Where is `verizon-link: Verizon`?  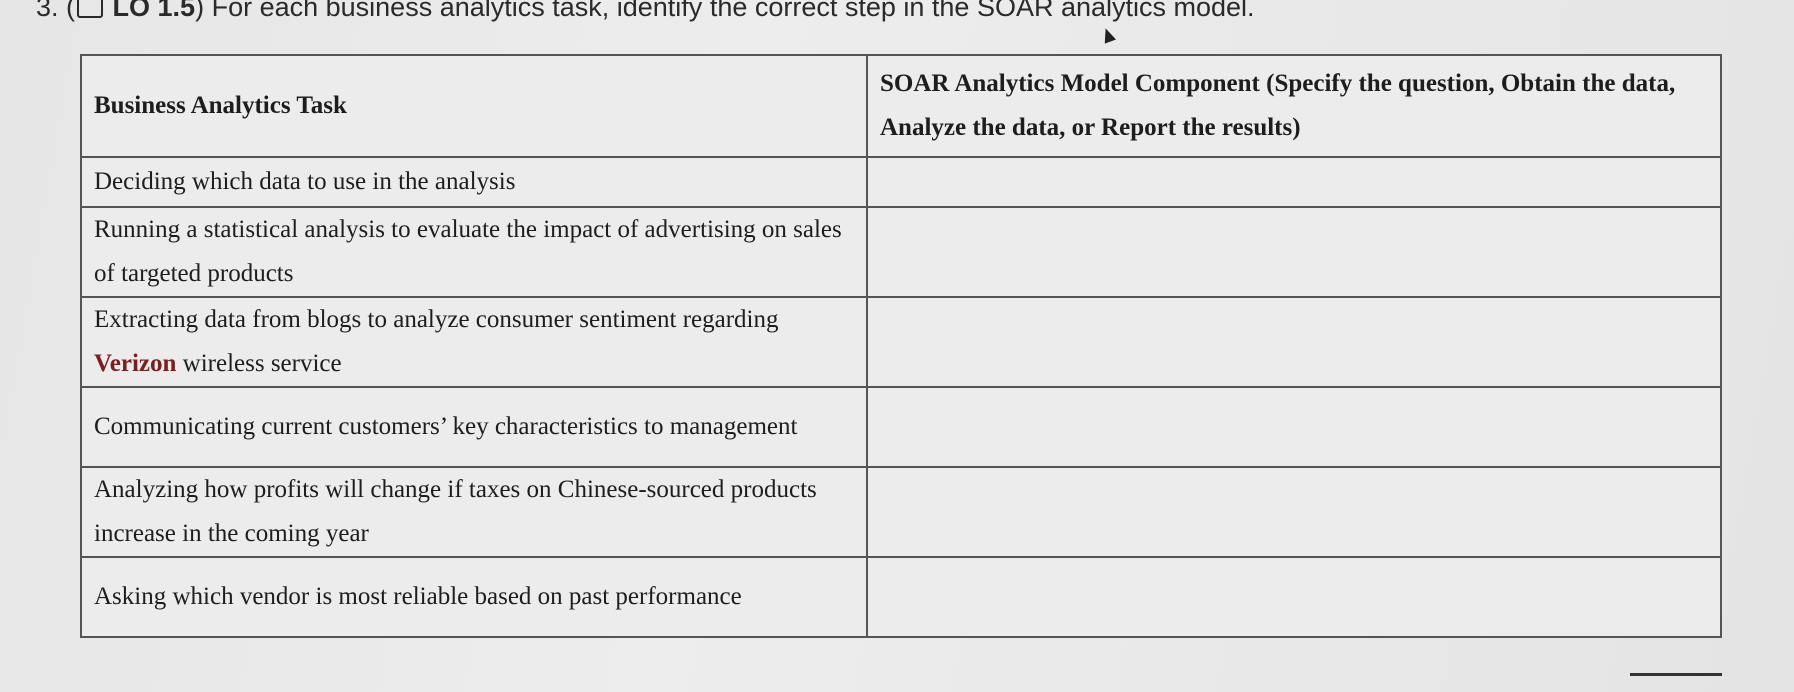 verizon-link: Verizon is located at coordinates (135, 363).